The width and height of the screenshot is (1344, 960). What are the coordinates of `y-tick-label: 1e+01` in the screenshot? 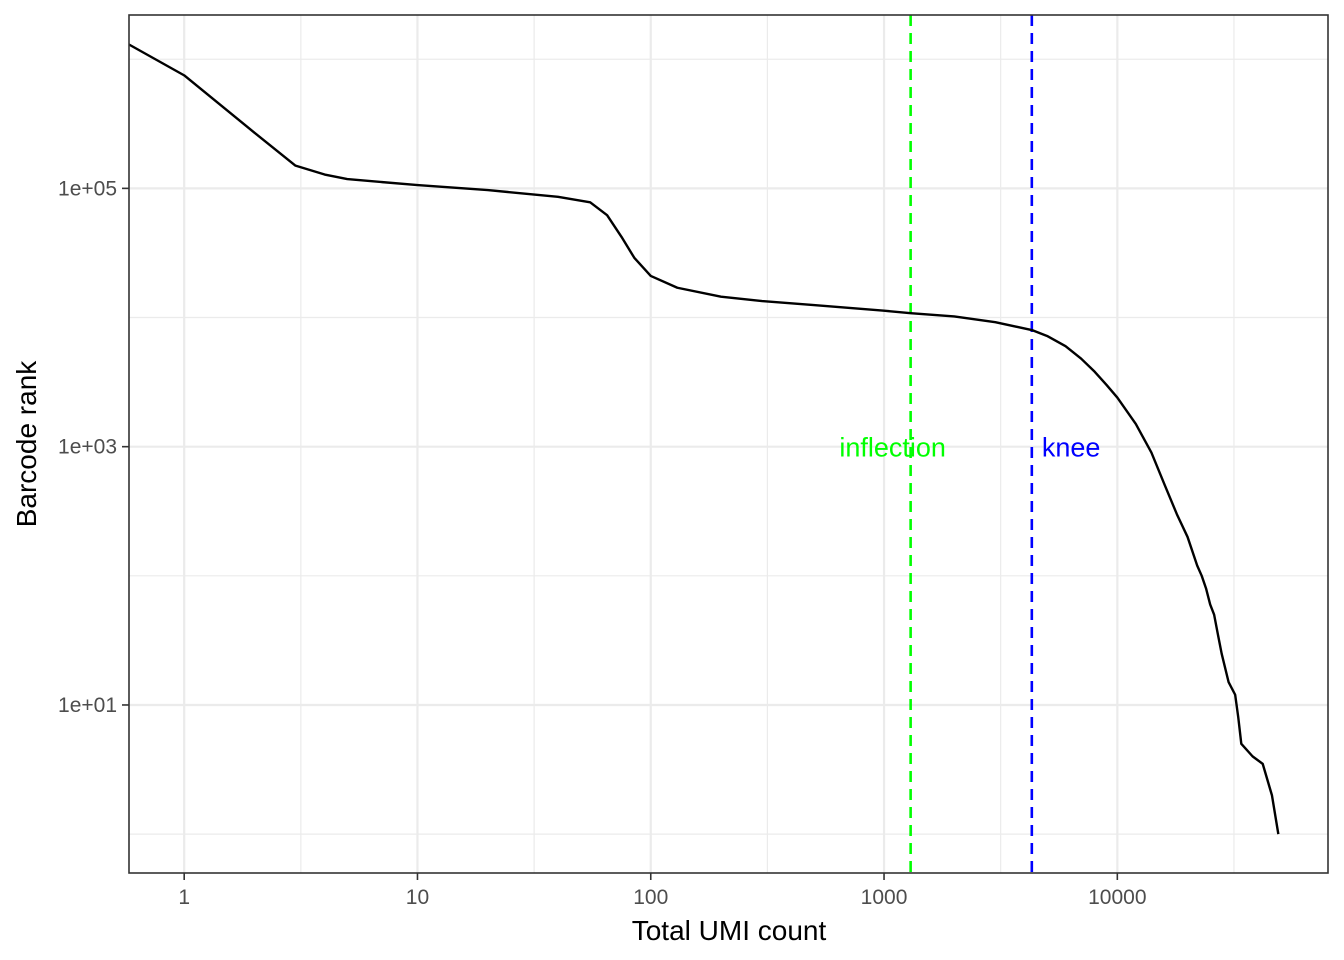 It's located at (87, 705).